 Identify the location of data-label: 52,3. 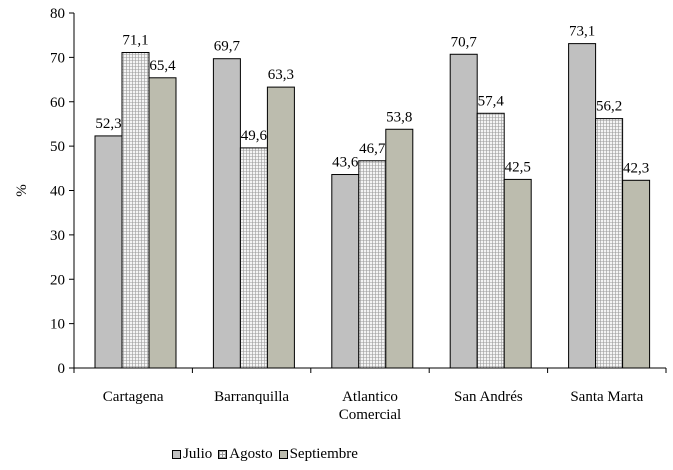
(108, 124).